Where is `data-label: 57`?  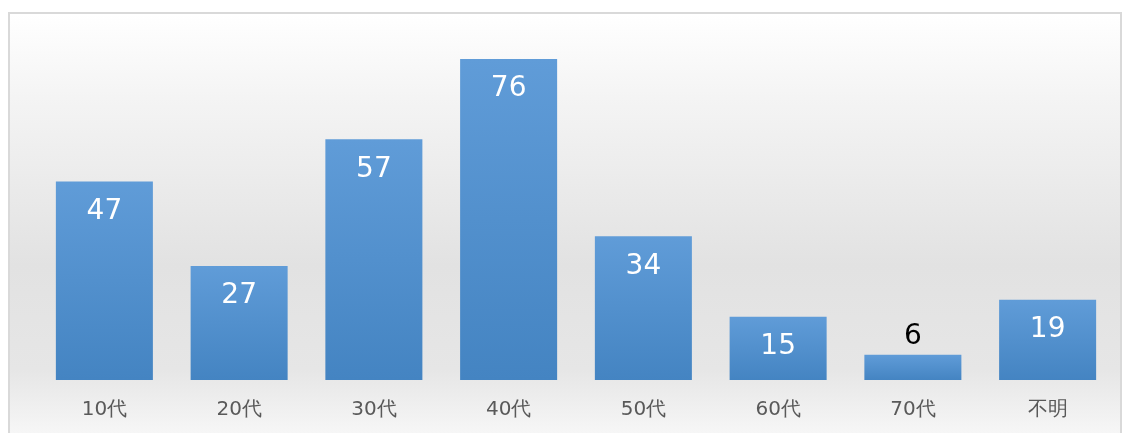 data-label: 57 is located at coordinates (374, 167).